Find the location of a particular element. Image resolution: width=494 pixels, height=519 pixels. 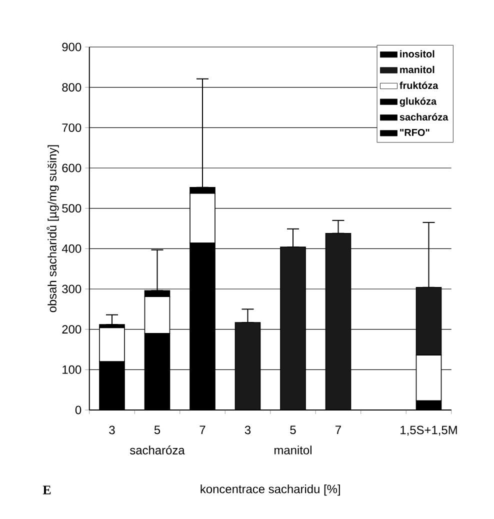

legend-label: "RFO" is located at coordinates (415, 132).